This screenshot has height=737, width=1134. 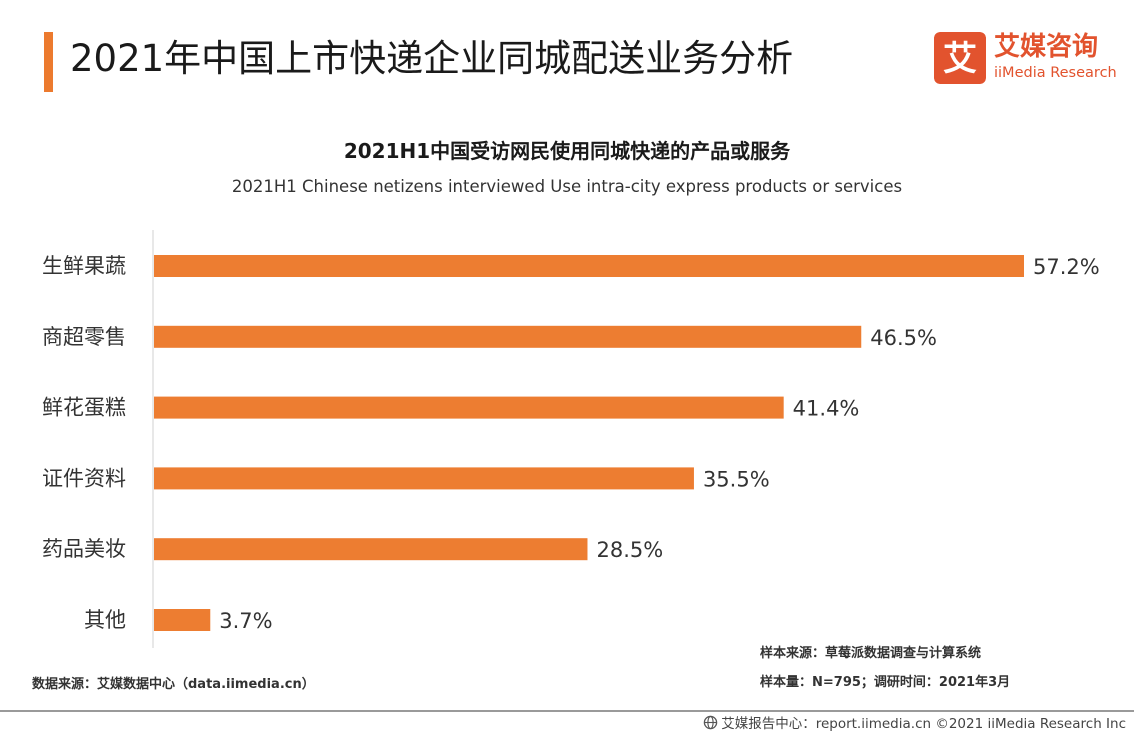 What do you see at coordinates (173, 684) in the screenshot?
I see `data-source: 数据来源：艾媒数据中心（data.iimedia.cn）` at bounding box center [173, 684].